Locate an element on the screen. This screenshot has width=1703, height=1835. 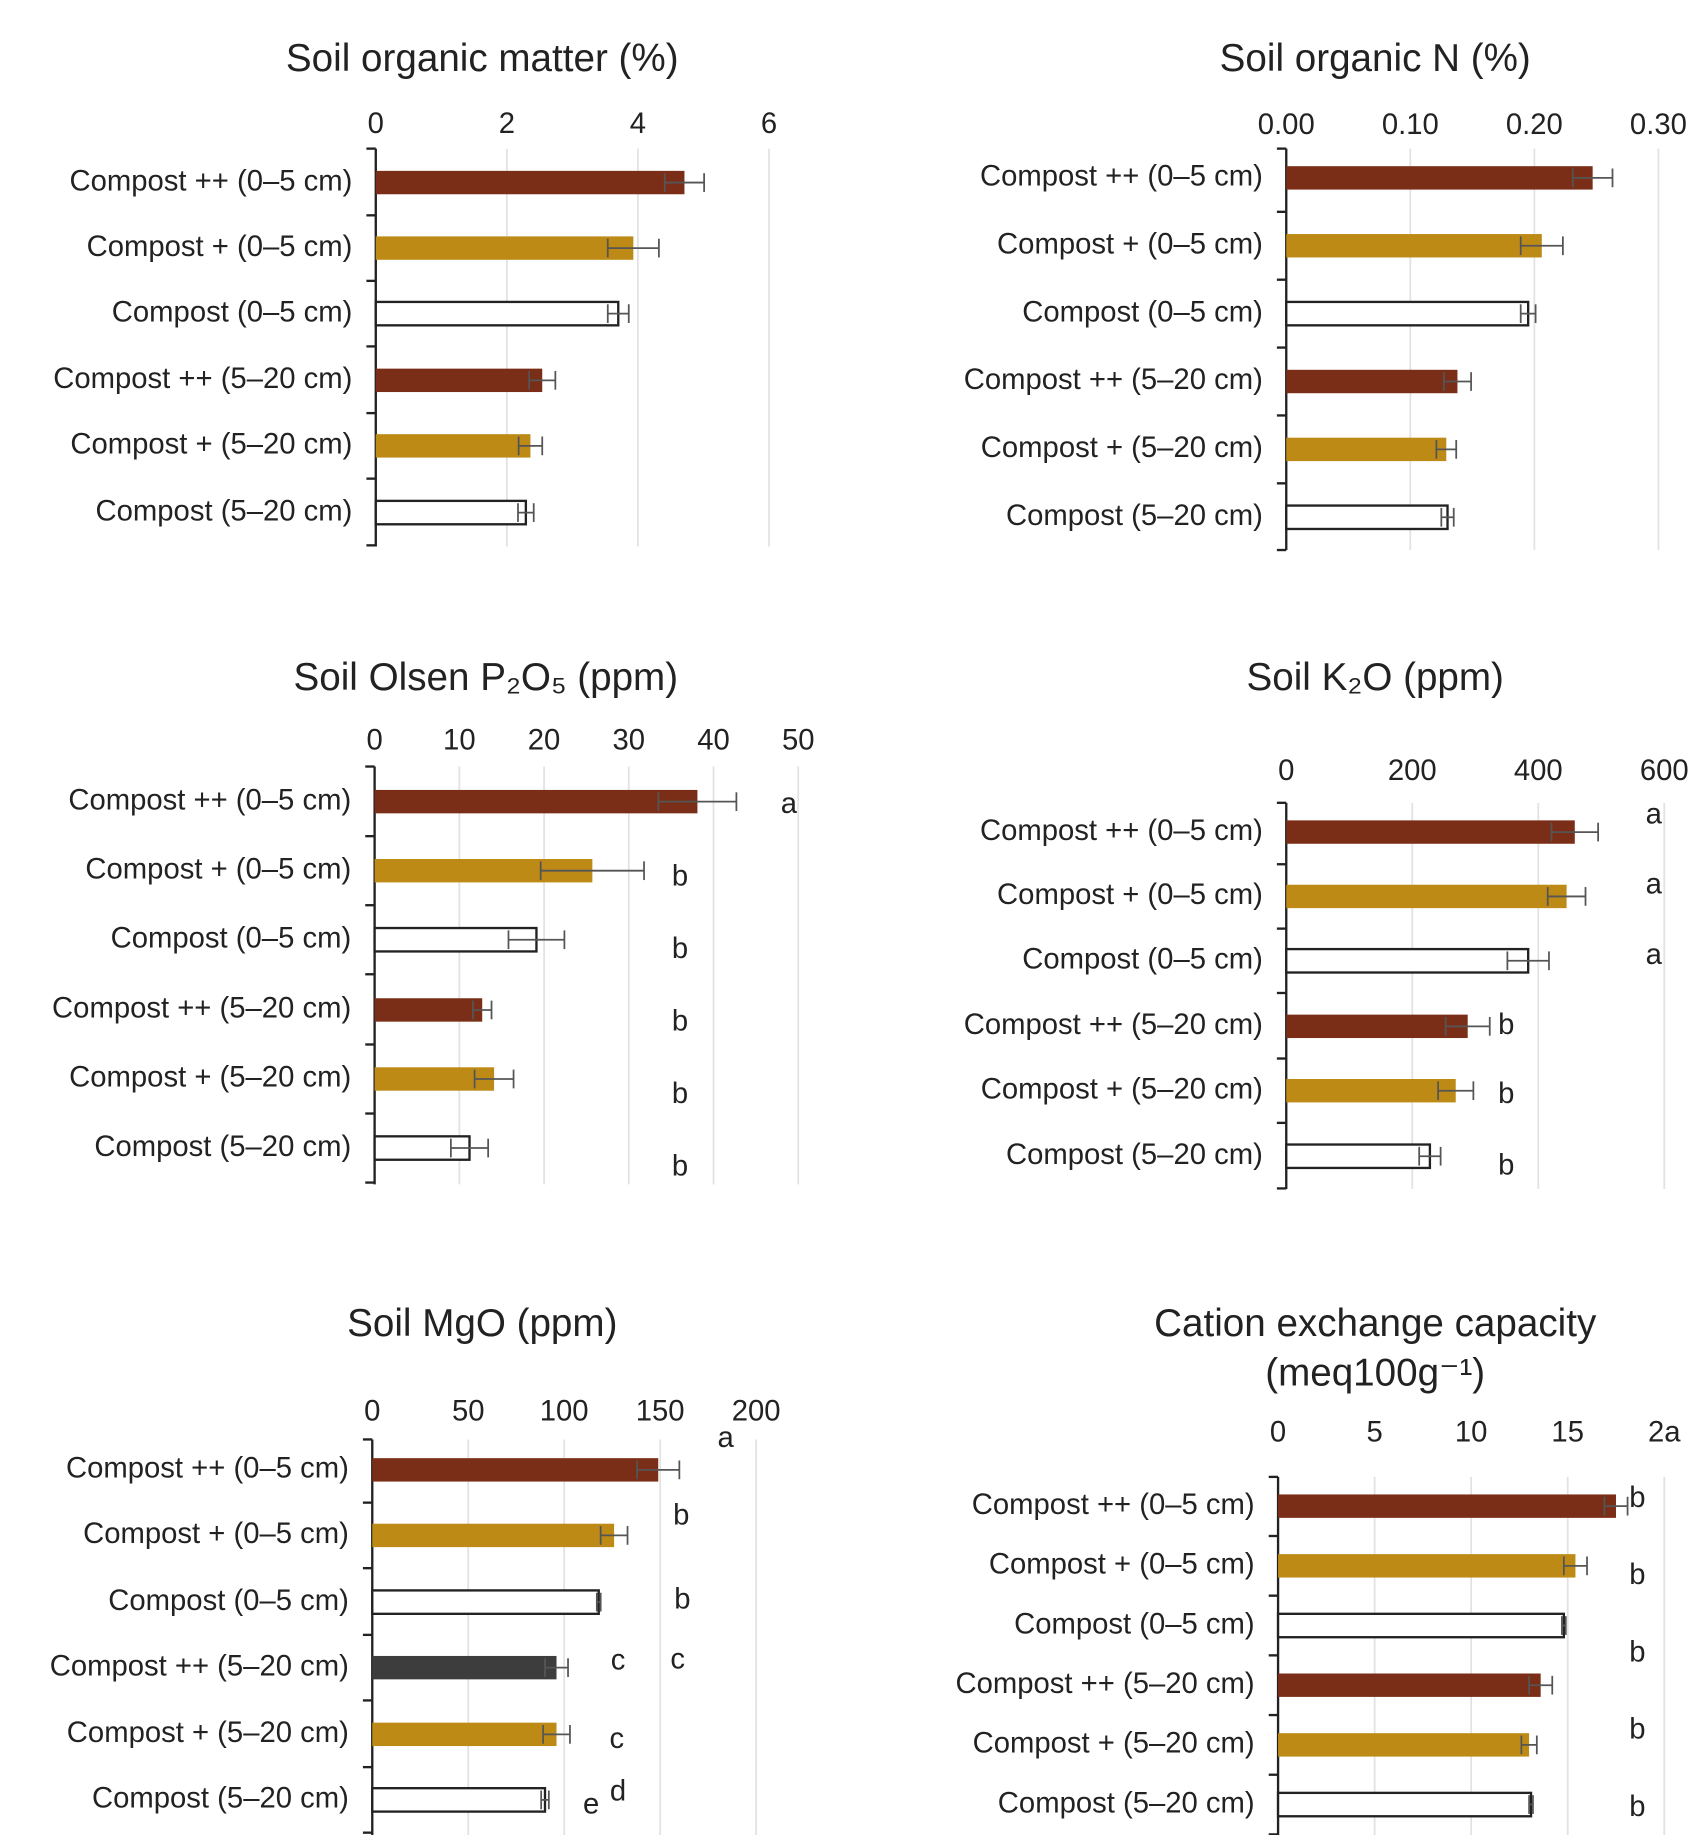
chart-title: Soil K₂O (ppm) is located at coordinates (1374, 677).